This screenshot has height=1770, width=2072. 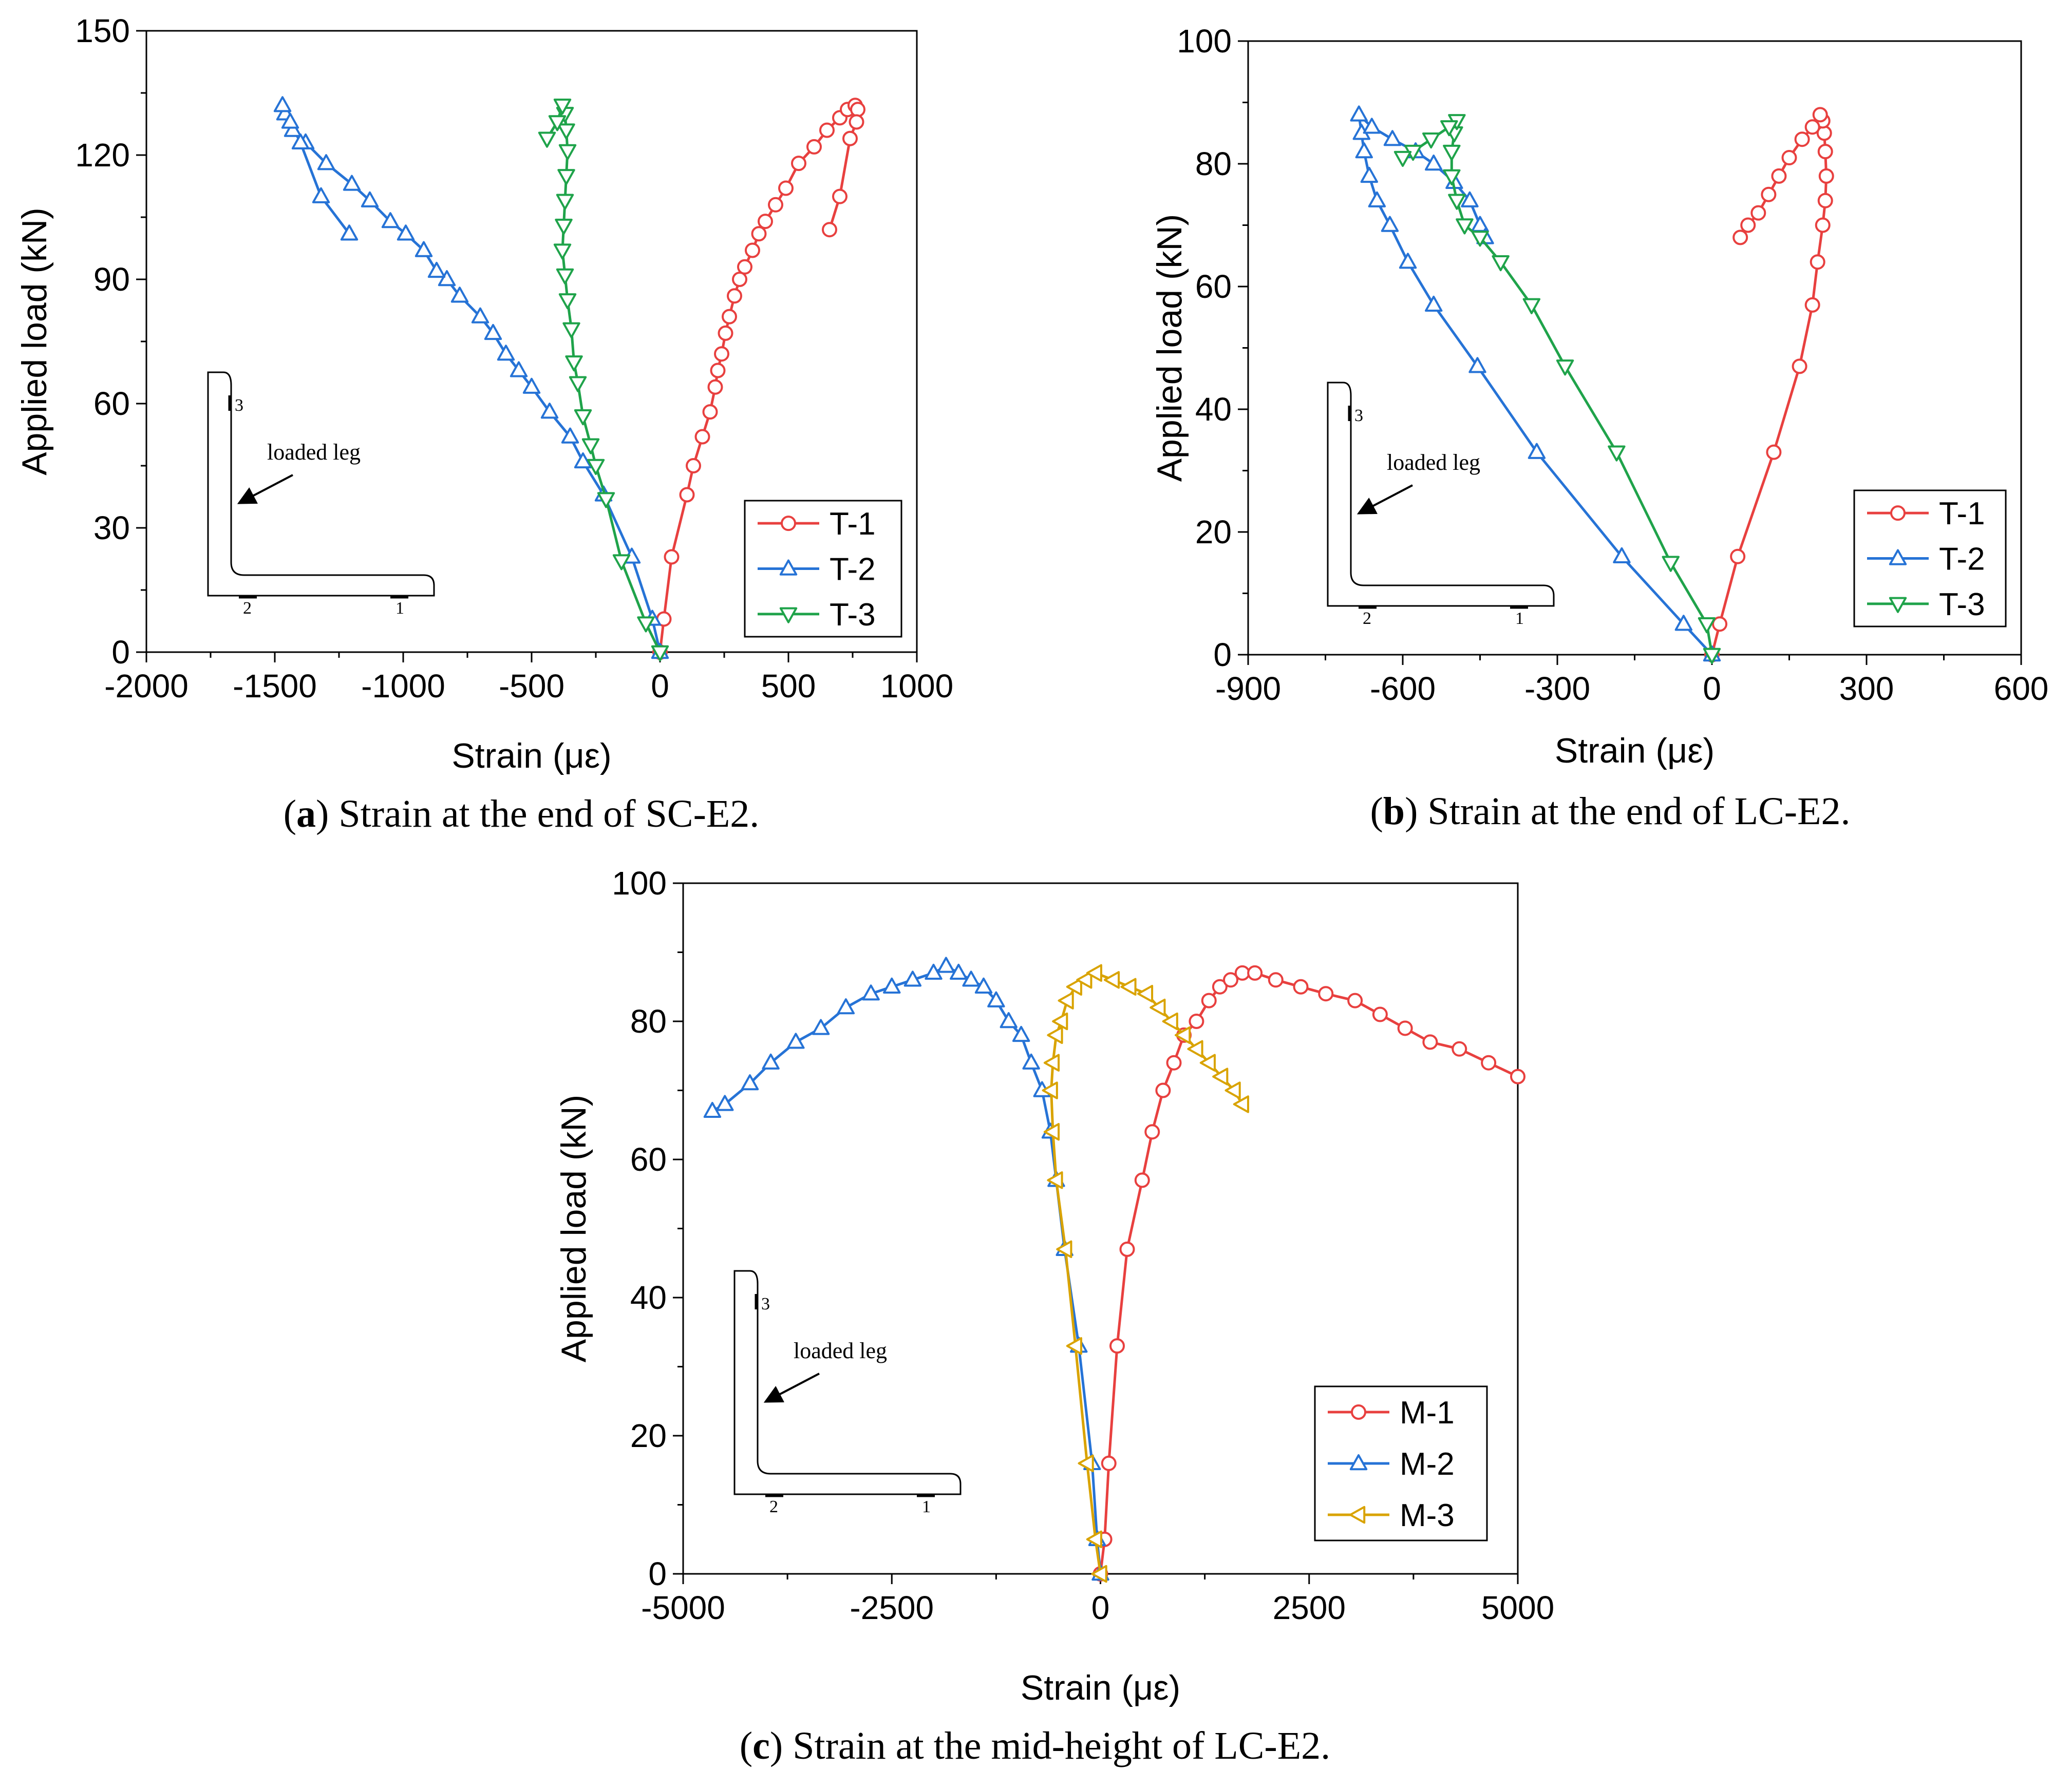 What do you see at coordinates (1309, 1608) in the screenshot?
I see `x-tick-label: 2500` at bounding box center [1309, 1608].